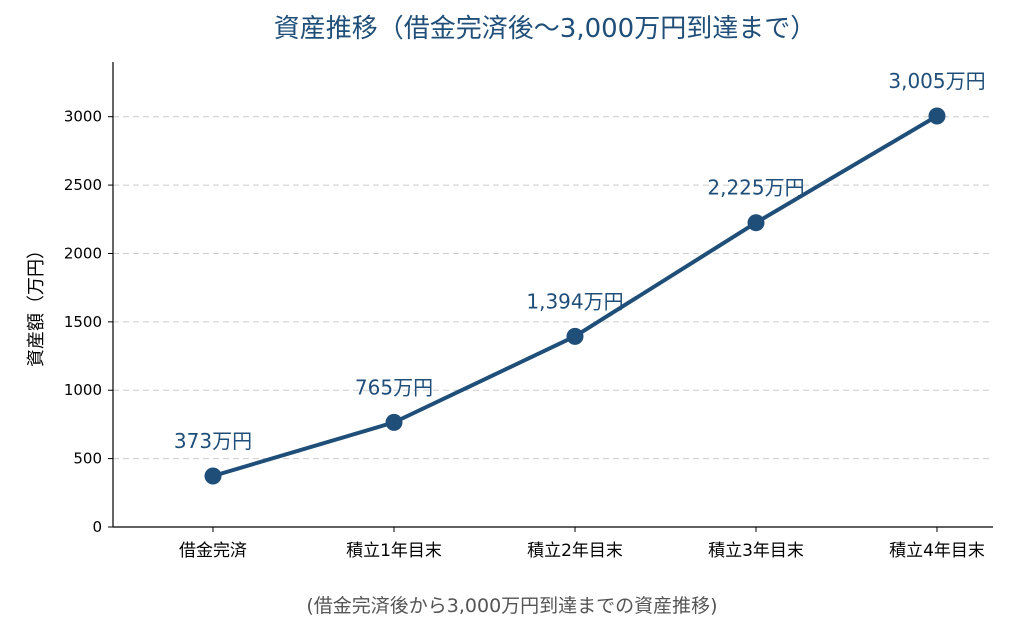 This screenshot has width=1024, height=628. Describe the element at coordinates (575, 551) in the screenshot. I see `x-tick-label: 積立2年目末` at that location.